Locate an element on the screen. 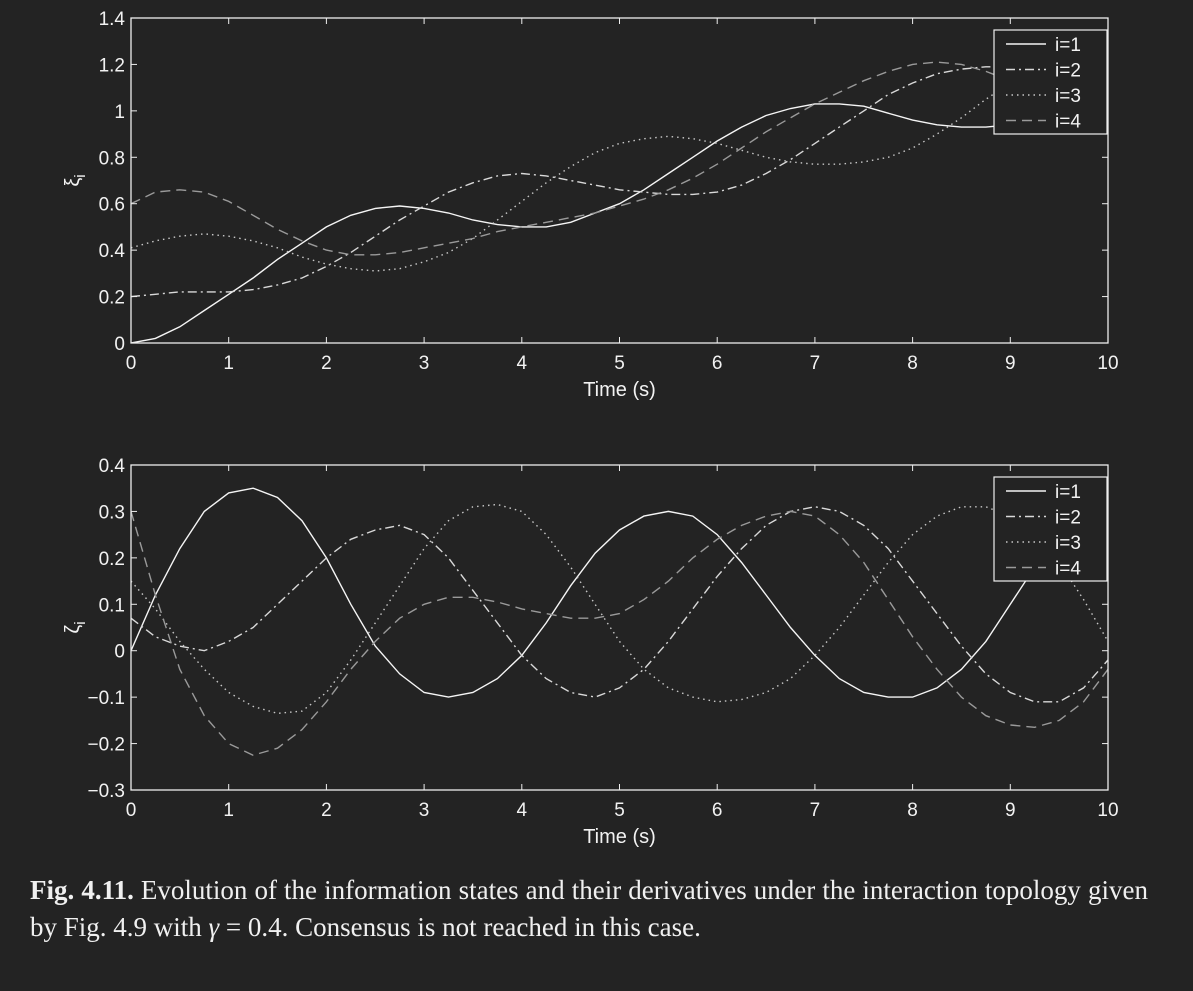 The width and height of the screenshot is (1193, 991). y-tick-label: 1.4 is located at coordinates (112, 19).